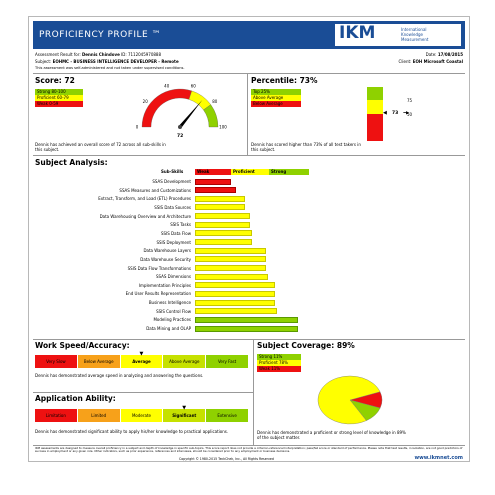 This screenshot has width=495, height=495. Describe the element at coordinates (279, 369) in the screenshot. I see `legend-coverage-weak: Weak 11%` at that location.